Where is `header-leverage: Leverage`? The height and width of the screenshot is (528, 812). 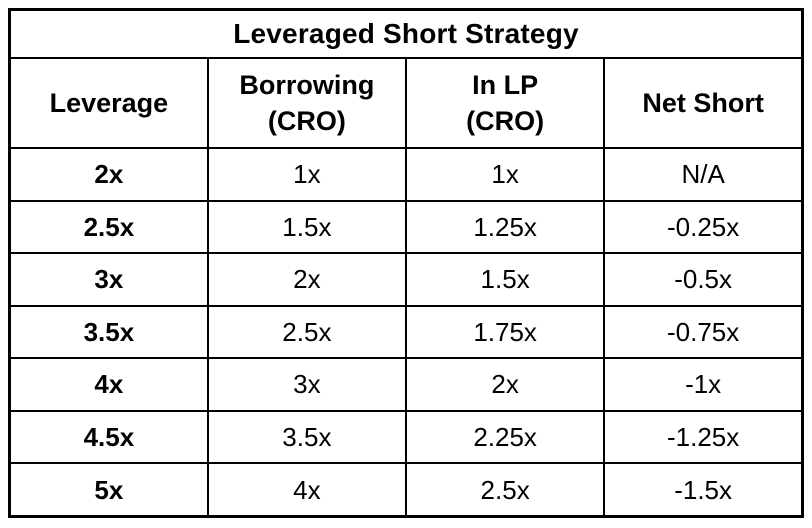
header-leverage: Leverage is located at coordinates (108, 103).